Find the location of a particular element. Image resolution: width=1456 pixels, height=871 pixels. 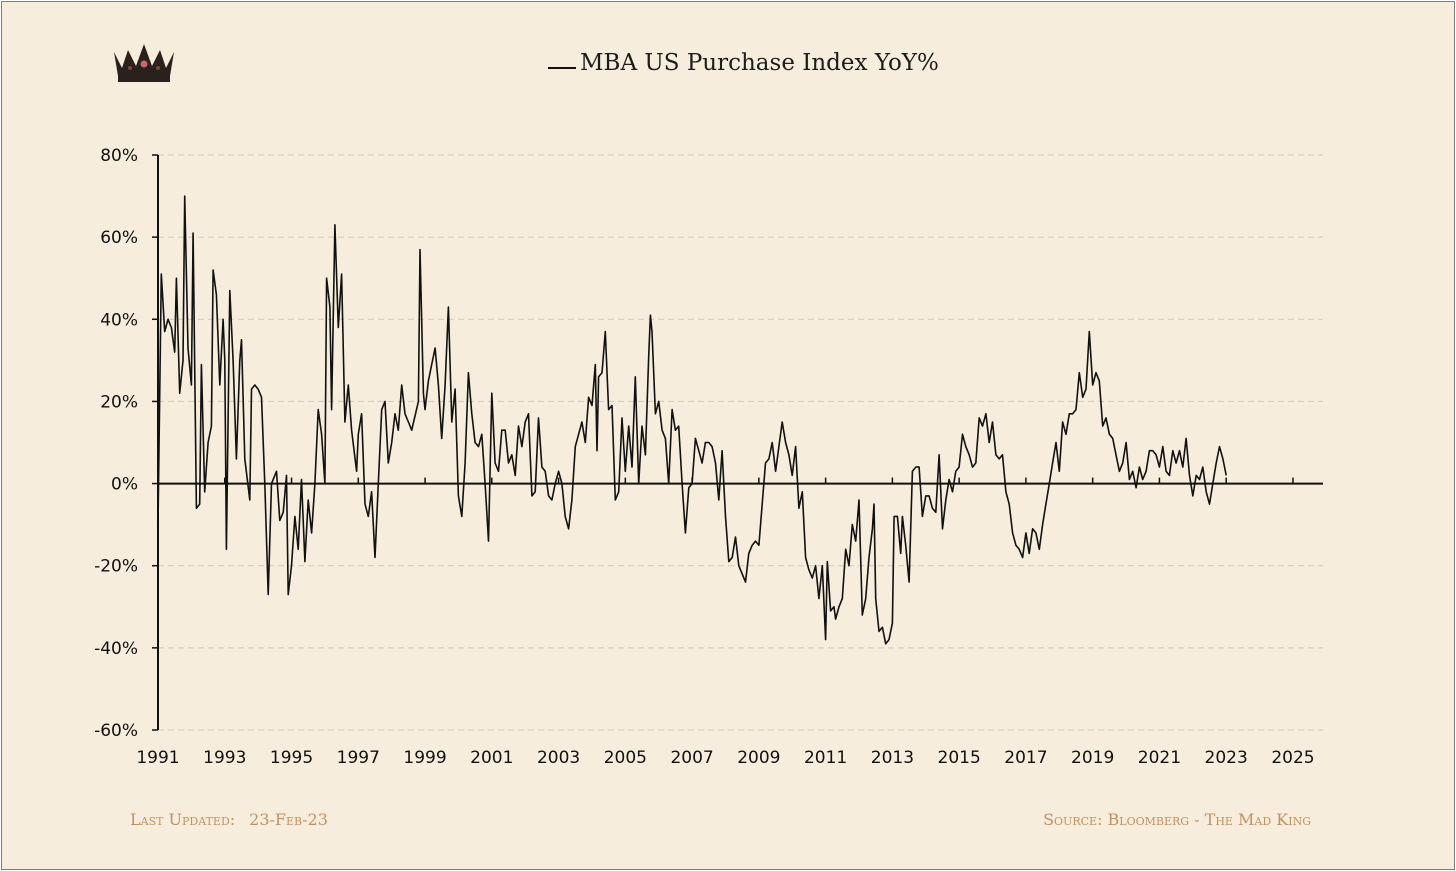

y-tick-label: -20% is located at coordinates (116, 567).